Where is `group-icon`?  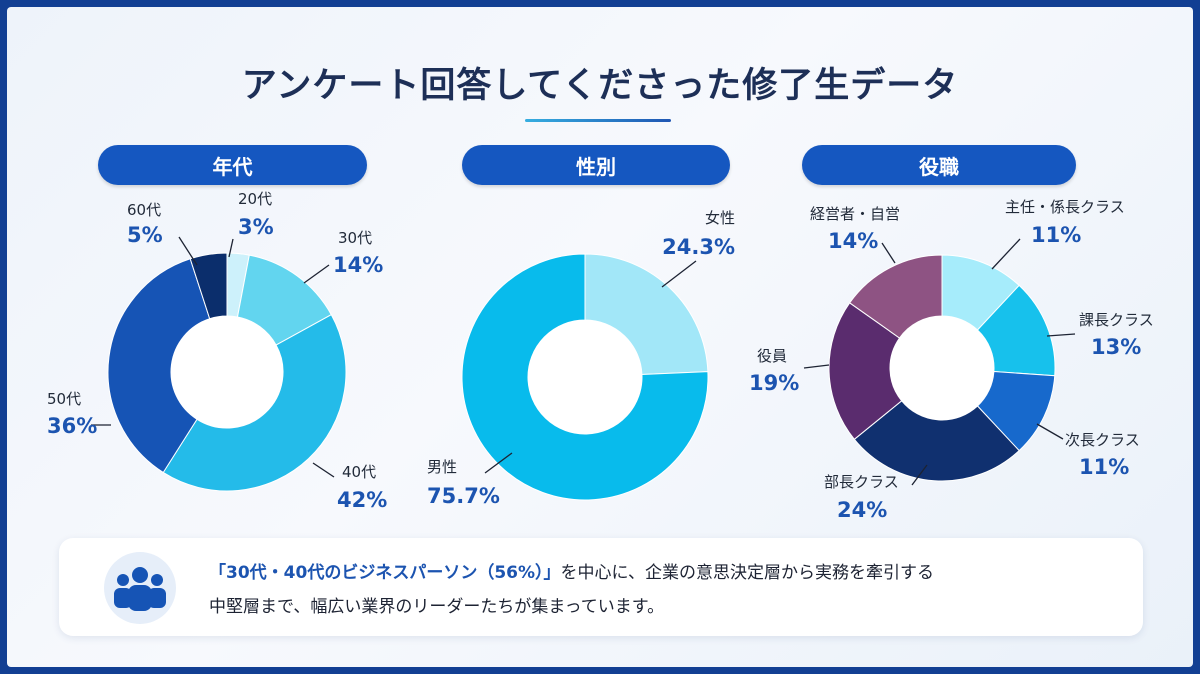 group-icon is located at coordinates (140, 588).